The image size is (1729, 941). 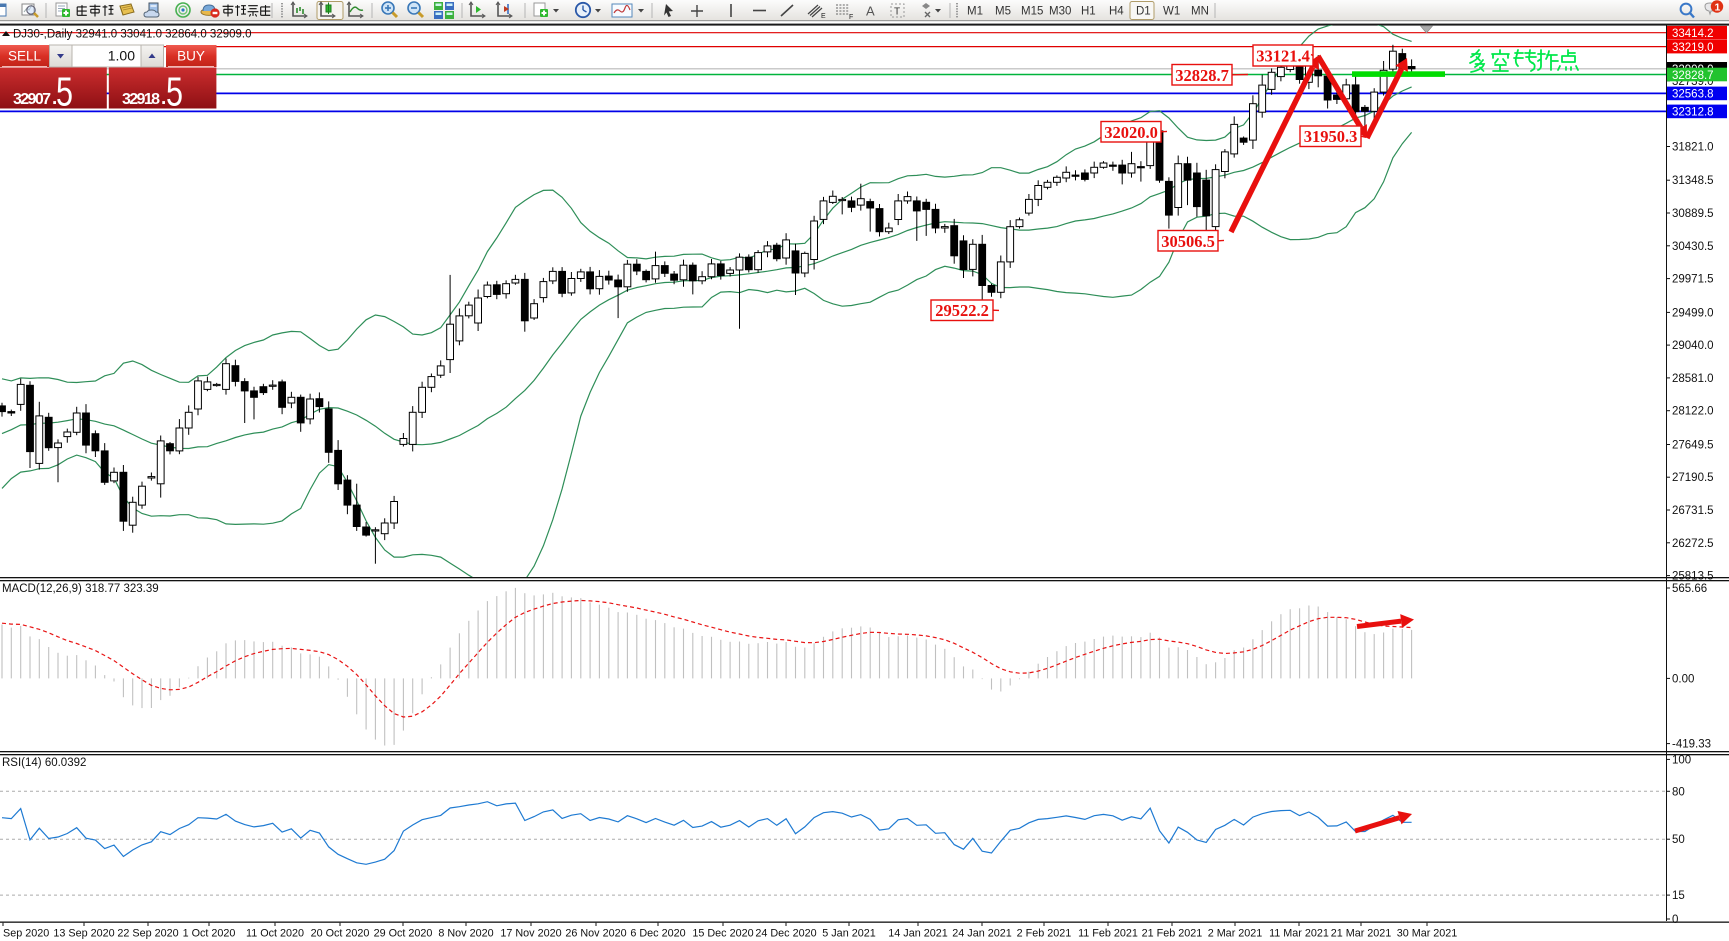 What do you see at coordinates (1361, 934) in the screenshot?
I see `svg-text: 21 Mar 2021` at bounding box center [1361, 934].